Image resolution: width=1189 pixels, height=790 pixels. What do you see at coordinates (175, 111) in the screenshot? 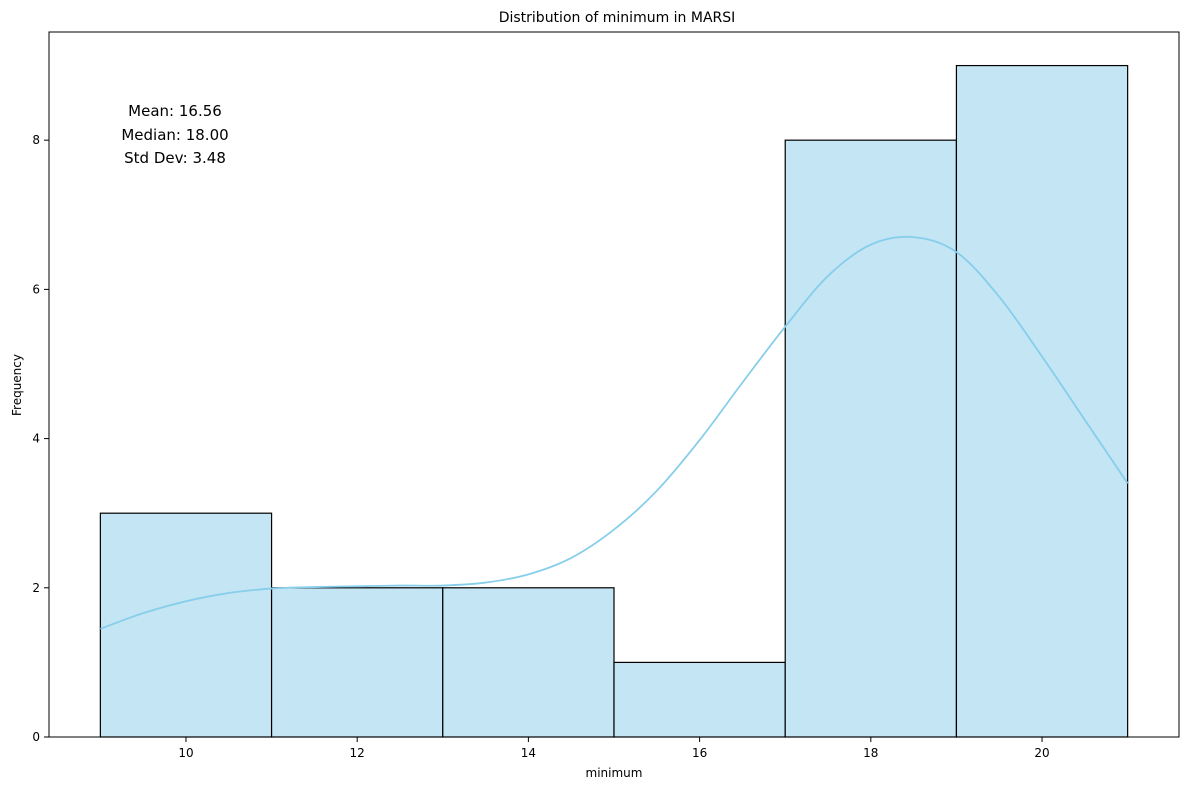
I see `stats-mean: Mean: 16.56` at bounding box center [175, 111].